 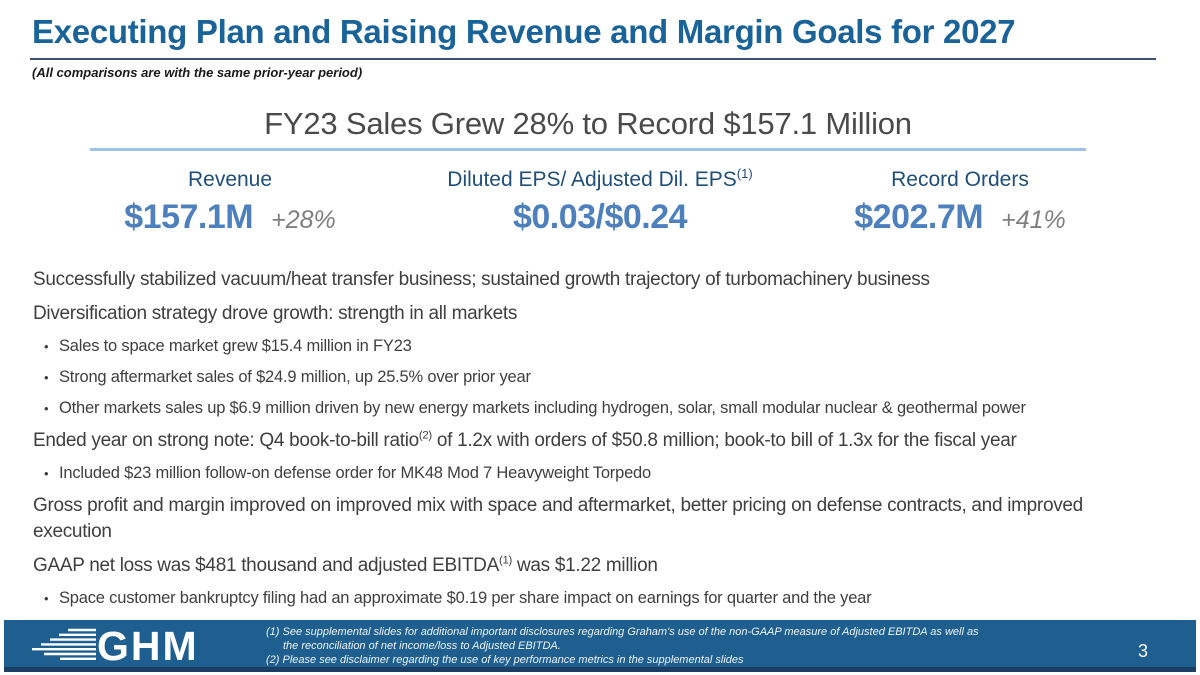 What do you see at coordinates (919, 217) in the screenshot?
I see `metric-orders-value: $202.7M` at bounding box center [919, 217].